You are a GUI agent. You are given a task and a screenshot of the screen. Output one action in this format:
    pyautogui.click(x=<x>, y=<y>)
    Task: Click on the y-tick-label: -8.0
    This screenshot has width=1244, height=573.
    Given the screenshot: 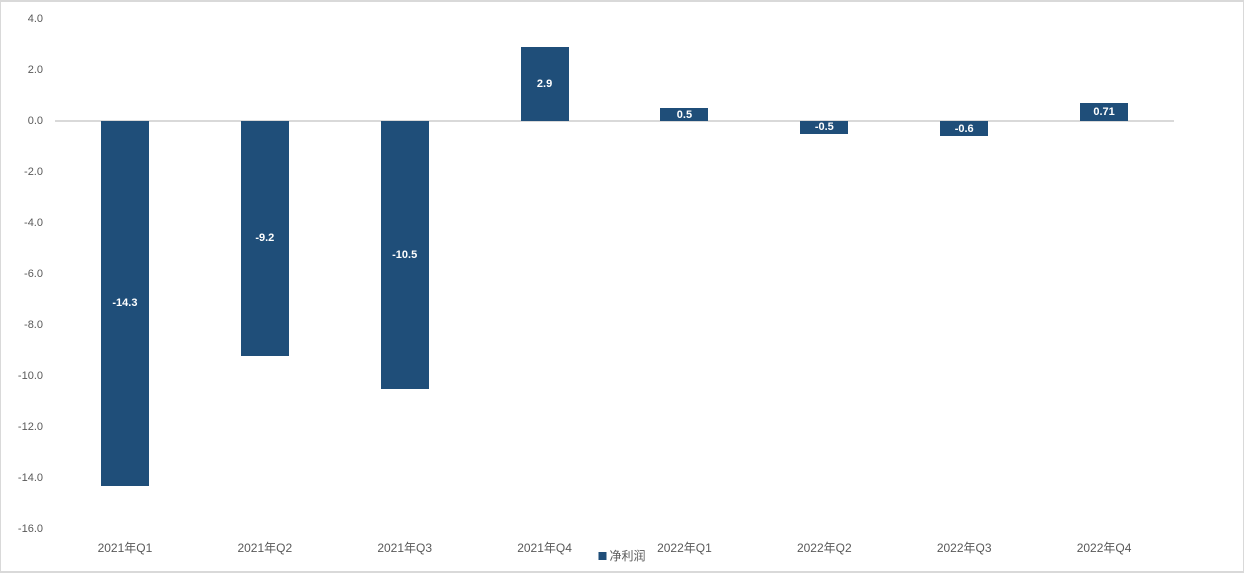 What is the action you would take?
    pyautogui.click(x=33, y=325)
    